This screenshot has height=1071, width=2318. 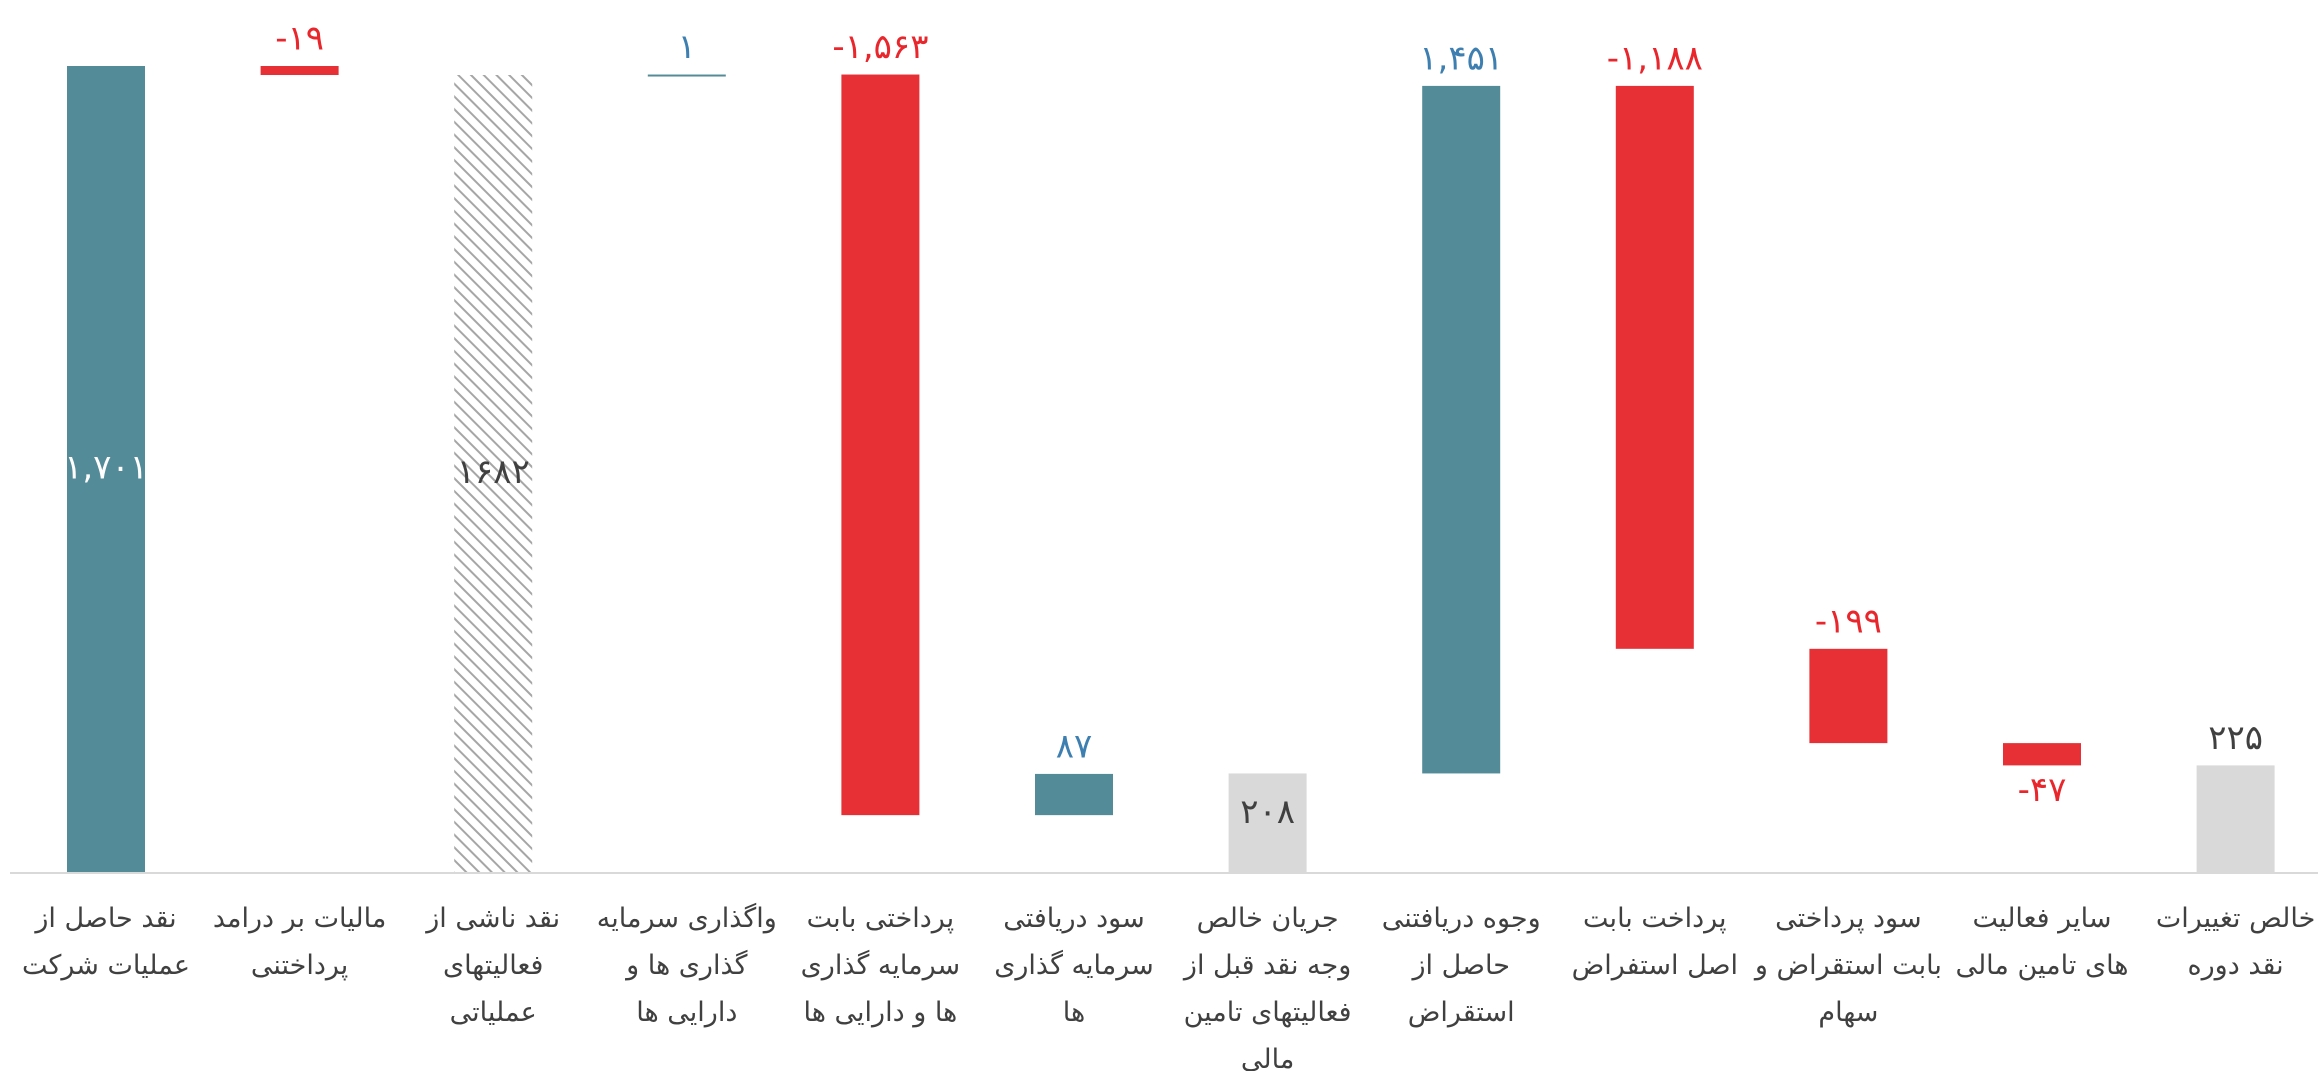 I want to click on value-label: ۱, so click(x=687, y=47).